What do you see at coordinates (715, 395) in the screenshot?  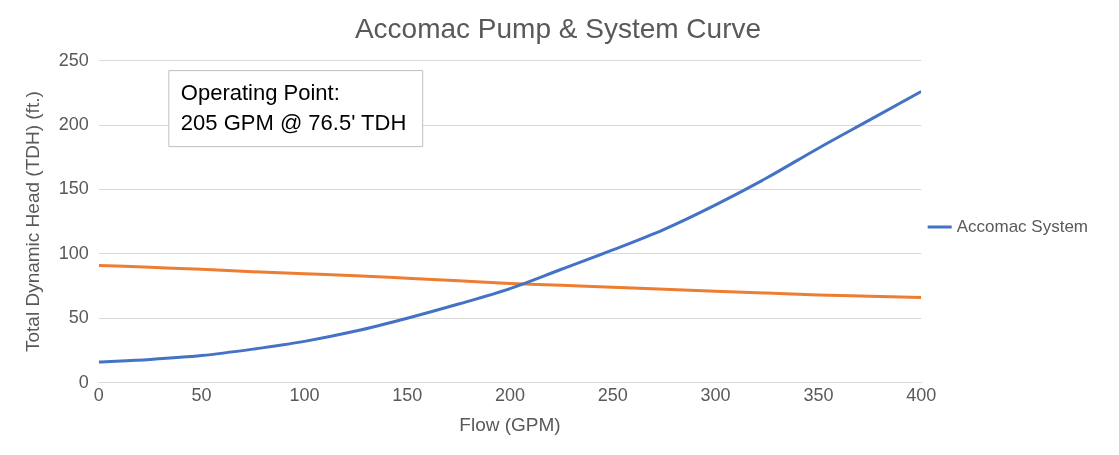 I see `x-tick-label: 300` at bounding box center [715, 395].